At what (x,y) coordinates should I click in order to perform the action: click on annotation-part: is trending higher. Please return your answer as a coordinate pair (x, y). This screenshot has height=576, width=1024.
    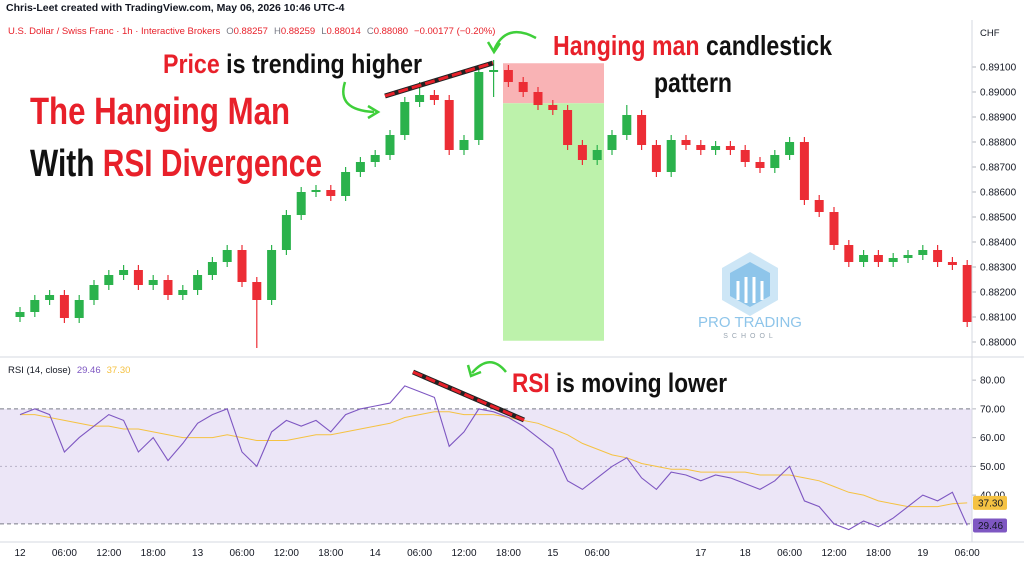
    Looking at the image, I should click on (324, 64).